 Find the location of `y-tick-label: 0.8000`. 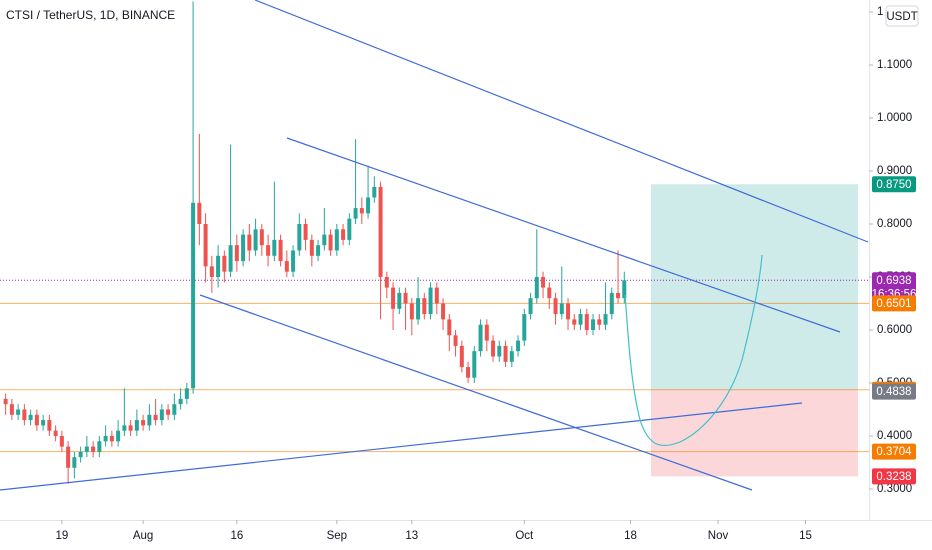

y-tick-label: 0.8000 is located at coordinates (894, 224).